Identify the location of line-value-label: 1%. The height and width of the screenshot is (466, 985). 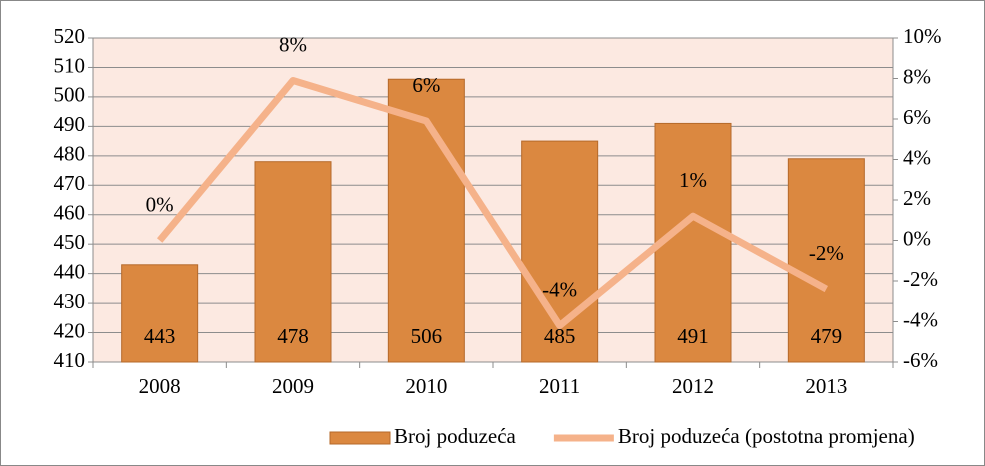
(693, 180).